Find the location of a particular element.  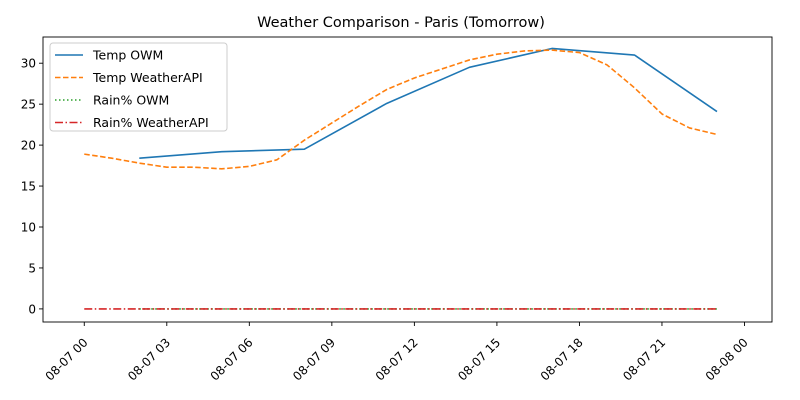

y-tick-label: 10 is located at coordinates (28, 228).